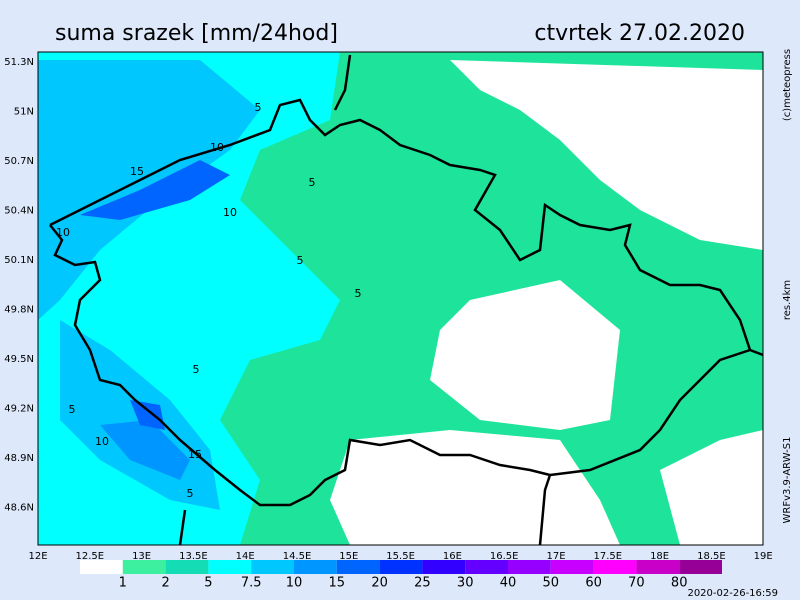 This screenshot has height=600, width=800. Describe the element at coordinates (379, 583) in the screenshot. I see `legend-label: 20` at that location.